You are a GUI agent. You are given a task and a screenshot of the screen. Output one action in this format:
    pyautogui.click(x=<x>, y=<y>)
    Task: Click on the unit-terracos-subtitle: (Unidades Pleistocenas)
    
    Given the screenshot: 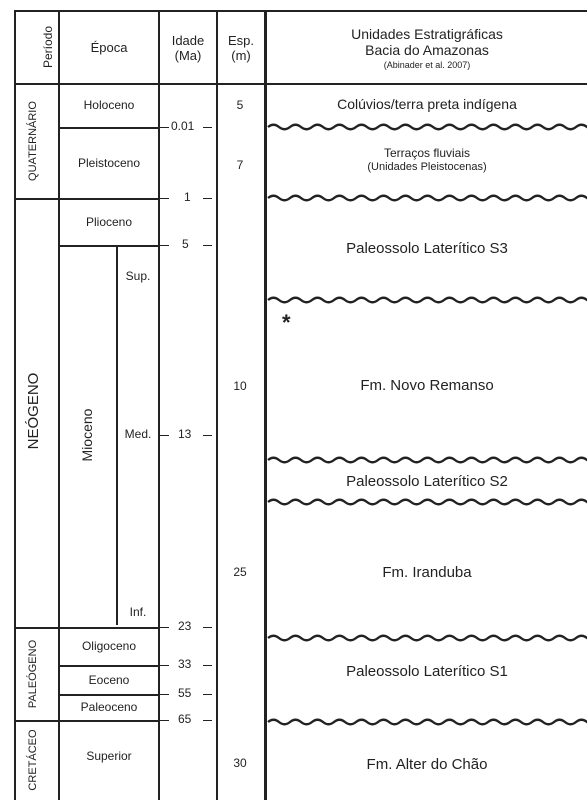 What is the action you would take?
    pyautogui.click(x=427, y=167)
    